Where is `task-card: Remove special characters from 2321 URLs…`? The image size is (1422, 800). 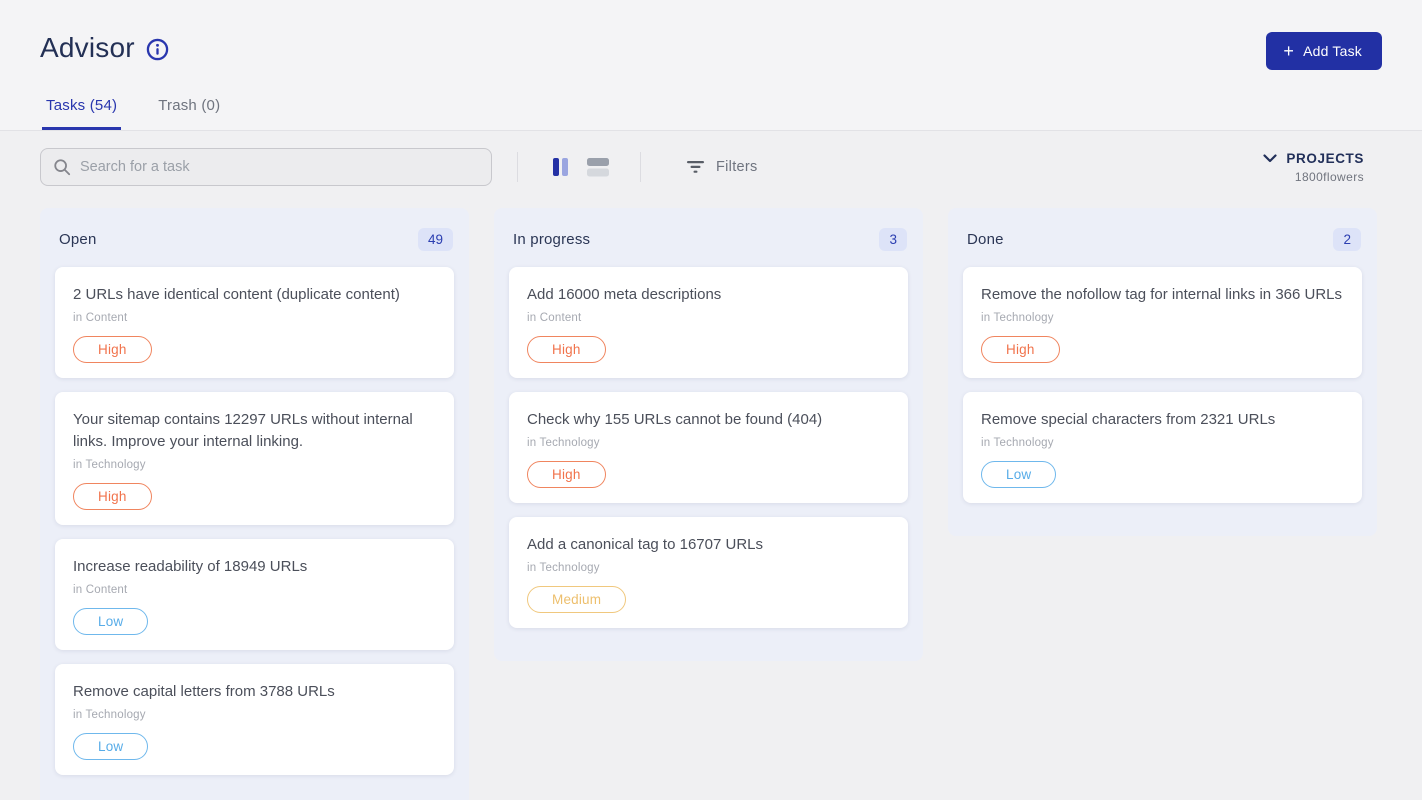
task-card: Remove special characters from 2321 URLs… is located at coordinates (1162, 447).